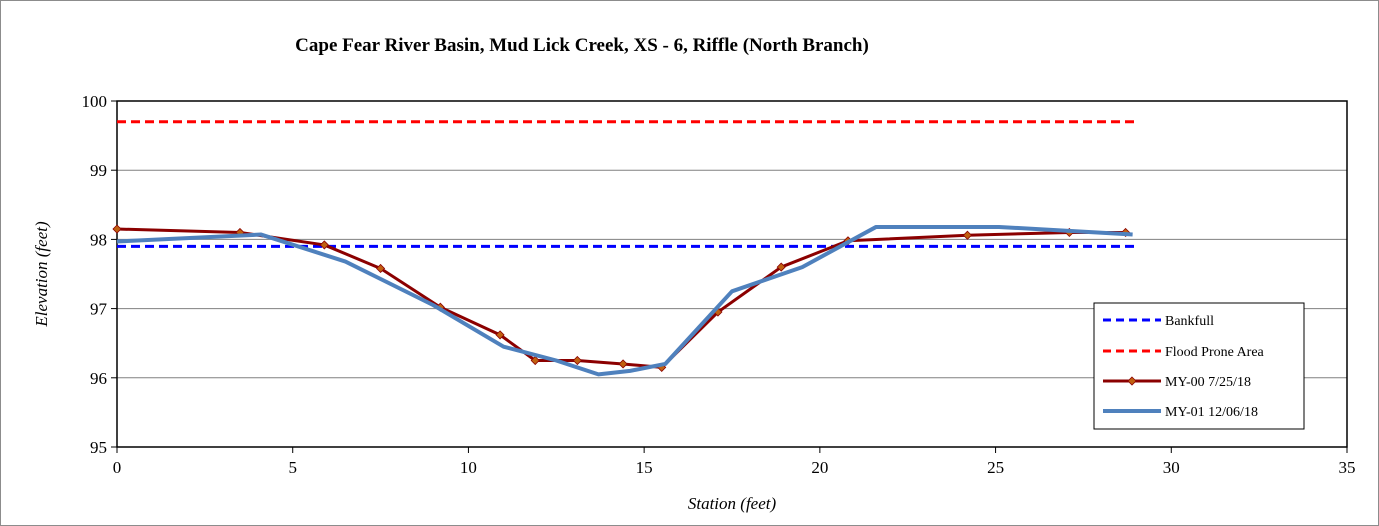 Image resolution: width=1379 pixels, height=526 pixels. Describe the element at coordinates (98, 170) in the screenshot. I see `y-tick-label: 99` at that location.